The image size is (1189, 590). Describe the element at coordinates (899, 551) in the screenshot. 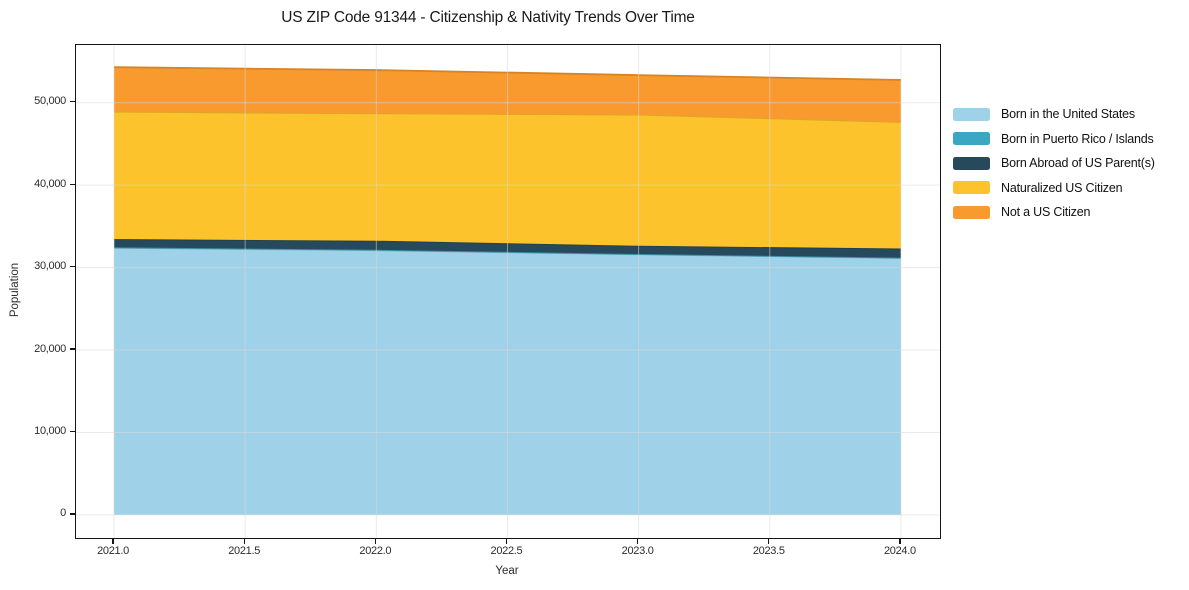

I see `x-tick-label: 2024.0` at that location.